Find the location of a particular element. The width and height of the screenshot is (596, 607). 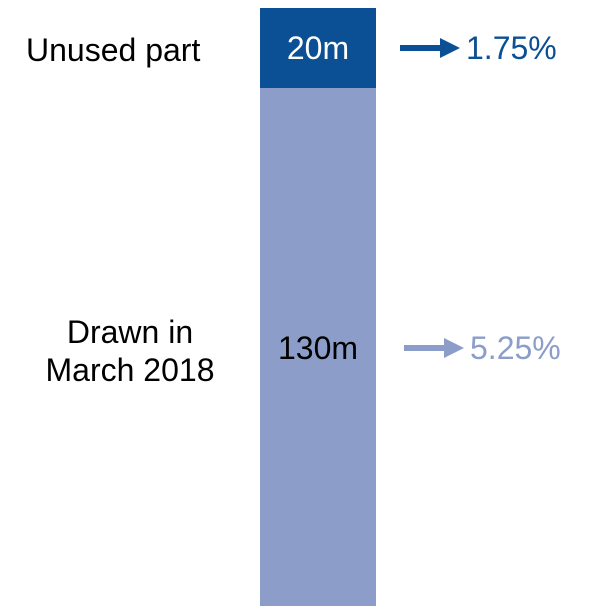

bar-segment-unused: 20m is located at coordinates (318, 48).